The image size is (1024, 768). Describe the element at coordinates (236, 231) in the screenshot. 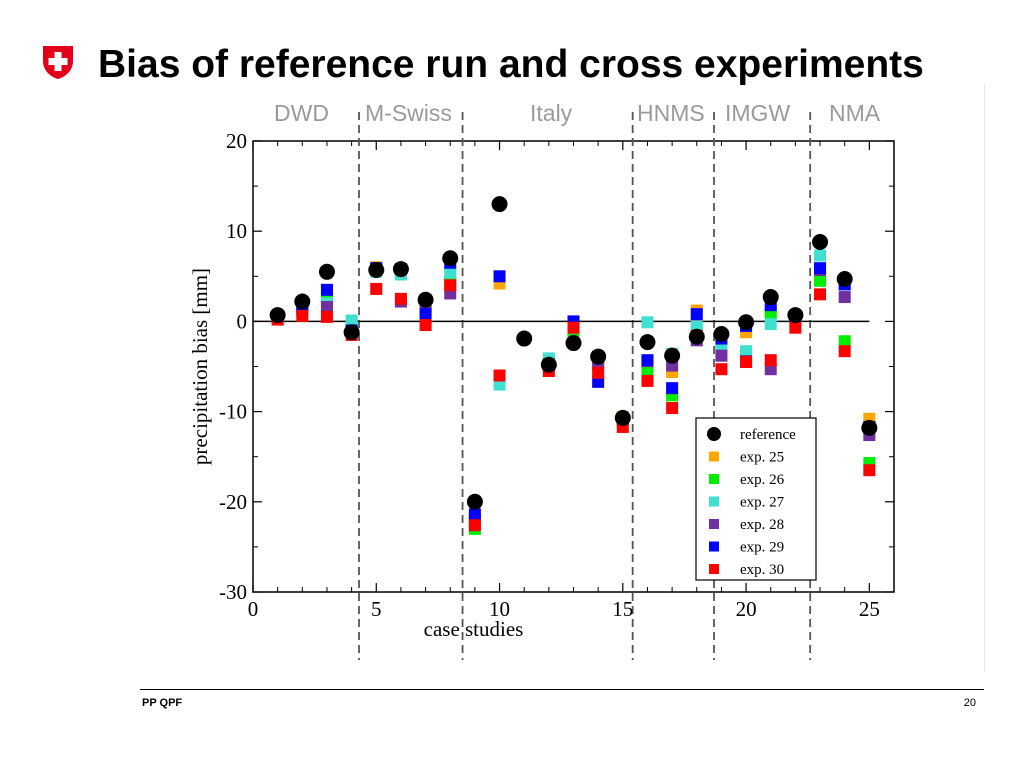

I see `y-tick-label: 10` at that location.